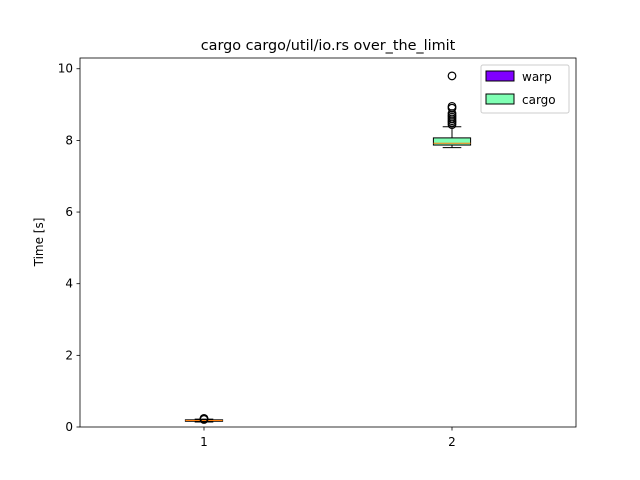 The image size is (640, 480). I want to click on y-tick-label: 2, so click(69, 355).